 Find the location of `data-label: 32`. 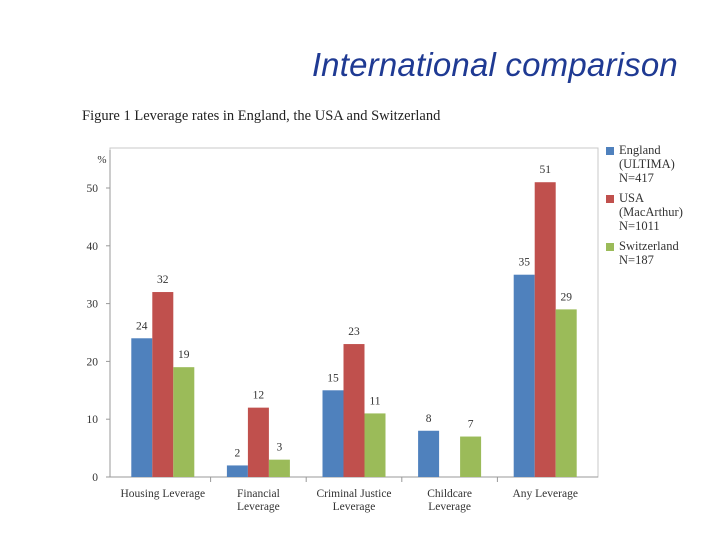

data-label: 32 is located at coordinates (163, 280).